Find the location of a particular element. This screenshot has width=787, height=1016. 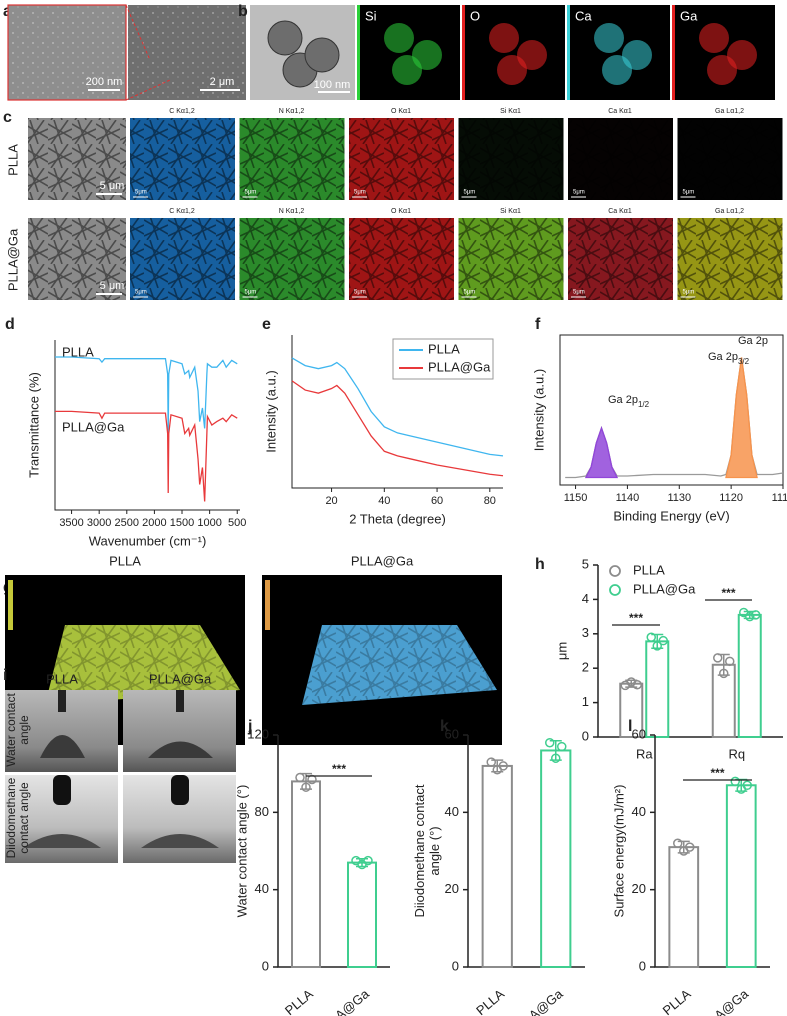

annotation: Ga 2p3/2 is located at coordinates (729, 358).